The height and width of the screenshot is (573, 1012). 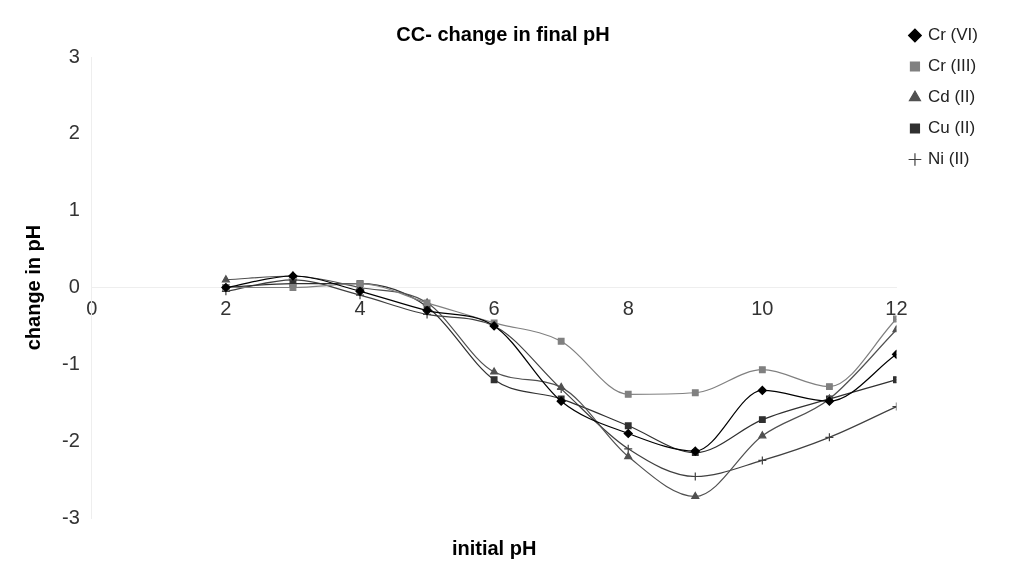 I want to click on y-tick-label: 0, so click(x=74, y=286).